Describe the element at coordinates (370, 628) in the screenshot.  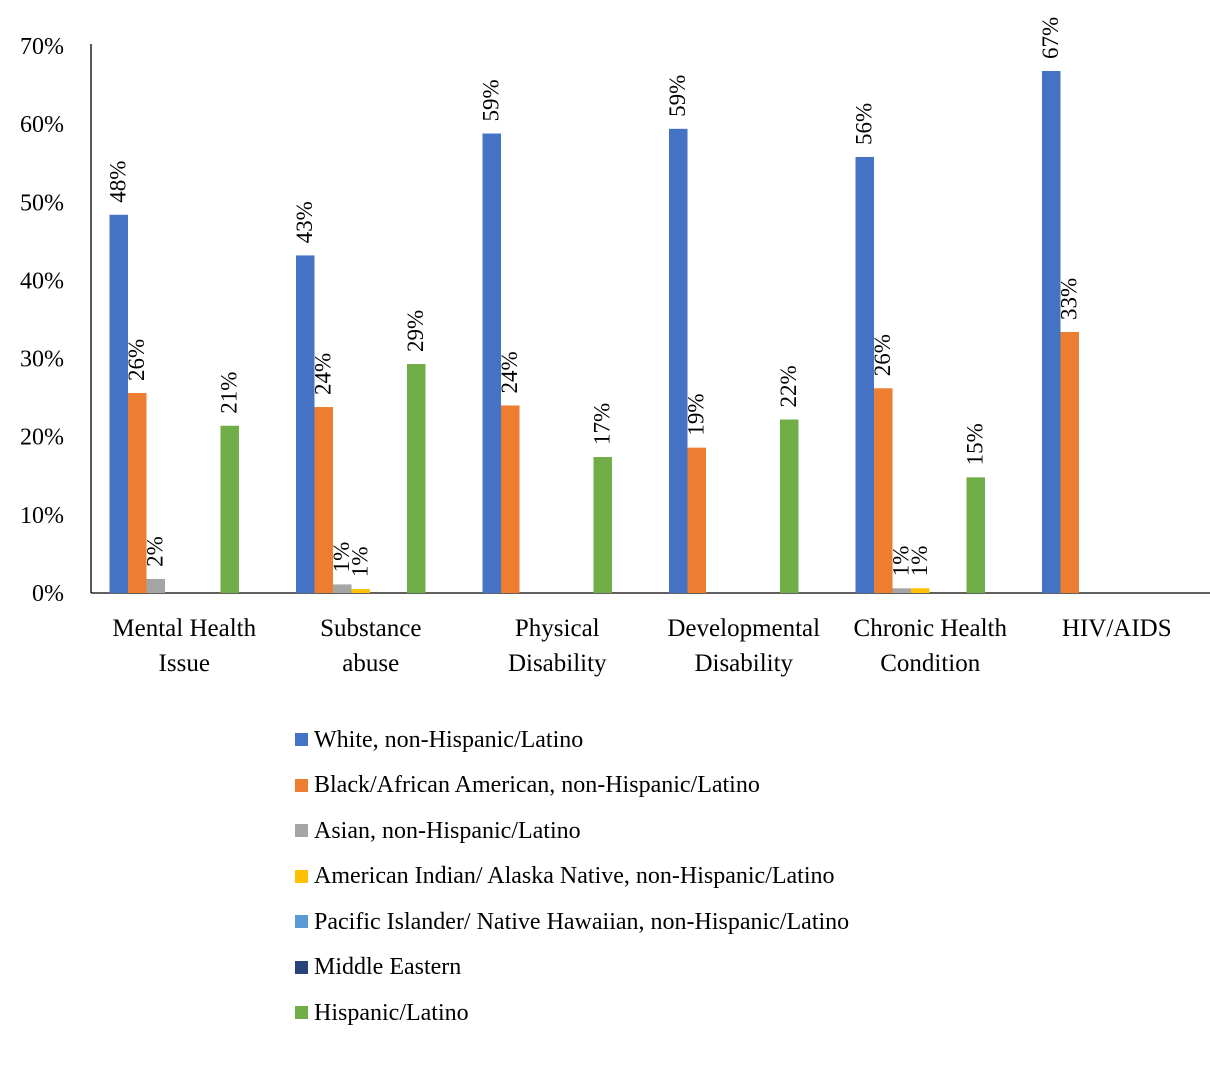
I see `x-category-label: Substance` at that location.